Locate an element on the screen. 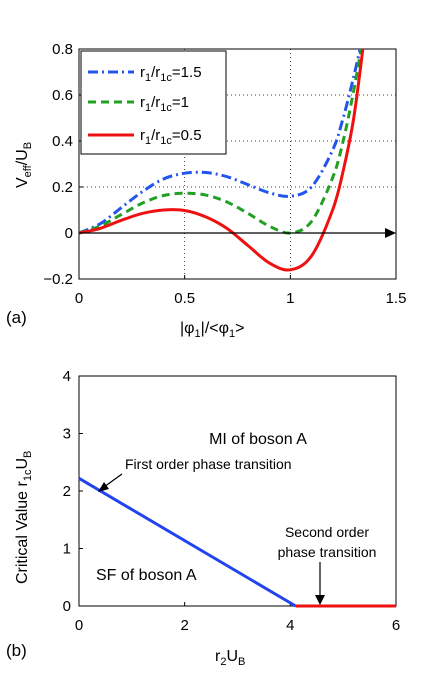  panel-a-legend: r1/r1c=1.5 r1/r1c=1 r1/r1c=0.5 is located at coordinates (153, 102).